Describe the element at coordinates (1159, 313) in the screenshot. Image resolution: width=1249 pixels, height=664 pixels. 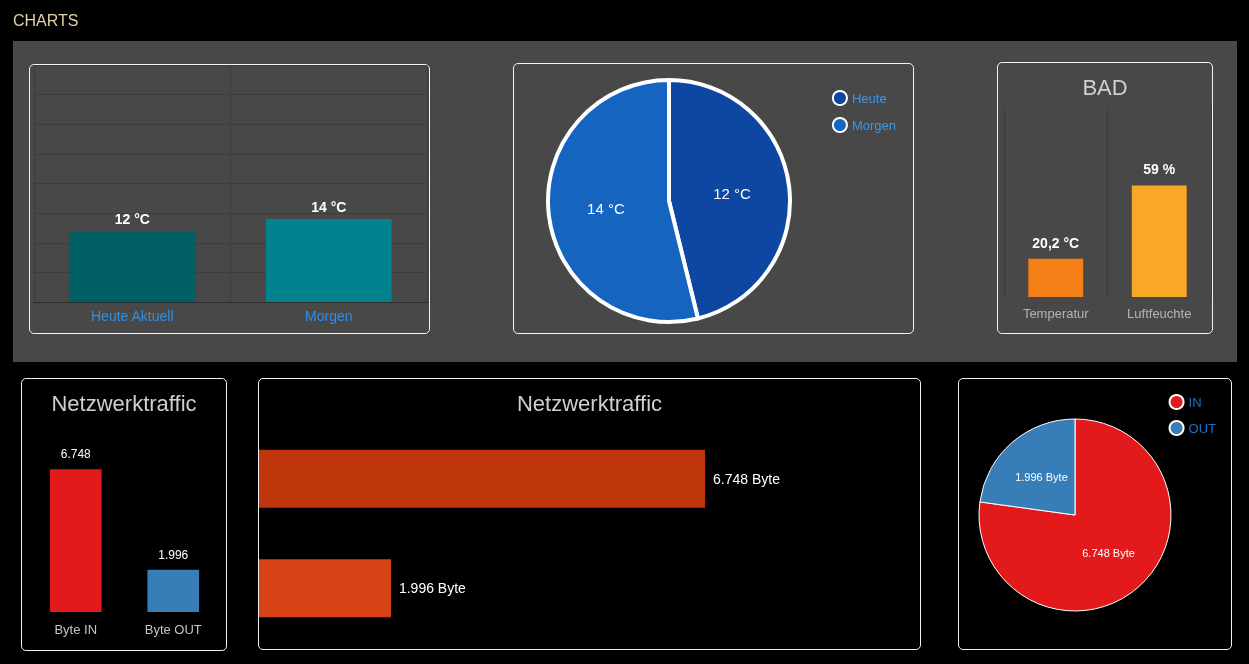
I see `x-tick-label: Luftfeuchte` at that location.